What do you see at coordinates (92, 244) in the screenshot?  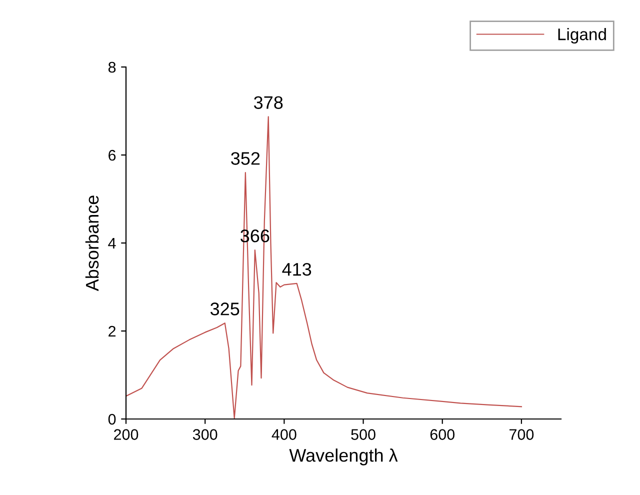 I see `y-axis-title: Absorbance` at bounding box center [92, 244].